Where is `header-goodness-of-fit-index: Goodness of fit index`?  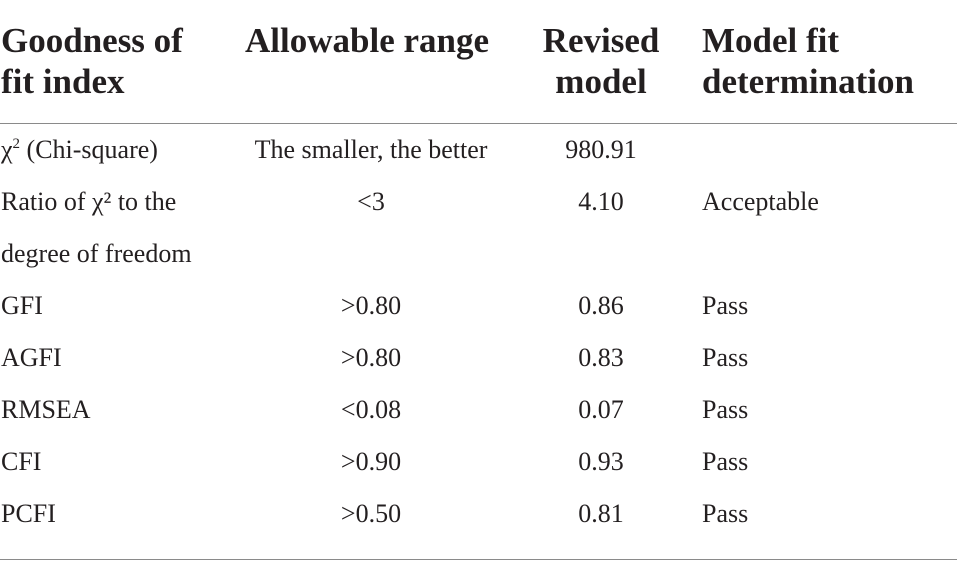
header-goodness-of-fit-index: Goodness of fit index is located at coordinates (92, 61).